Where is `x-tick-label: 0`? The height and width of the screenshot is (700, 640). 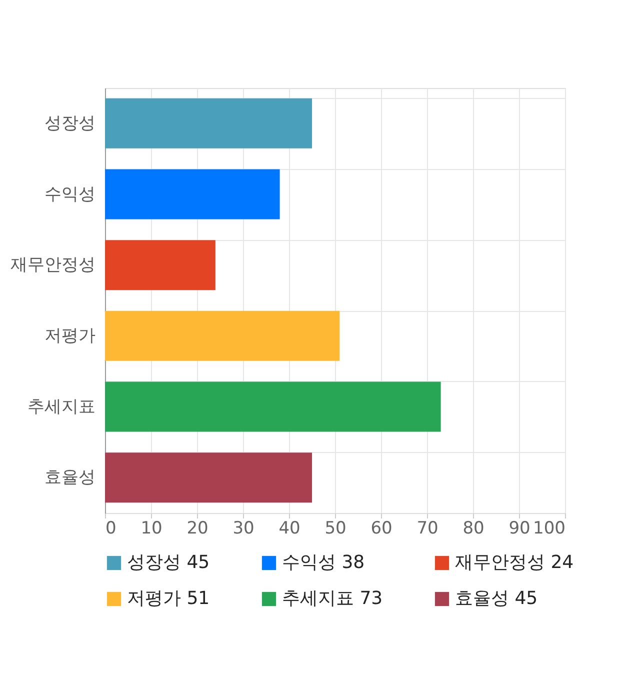 x-tick-label: 0 is located at coordinates (111, 528).